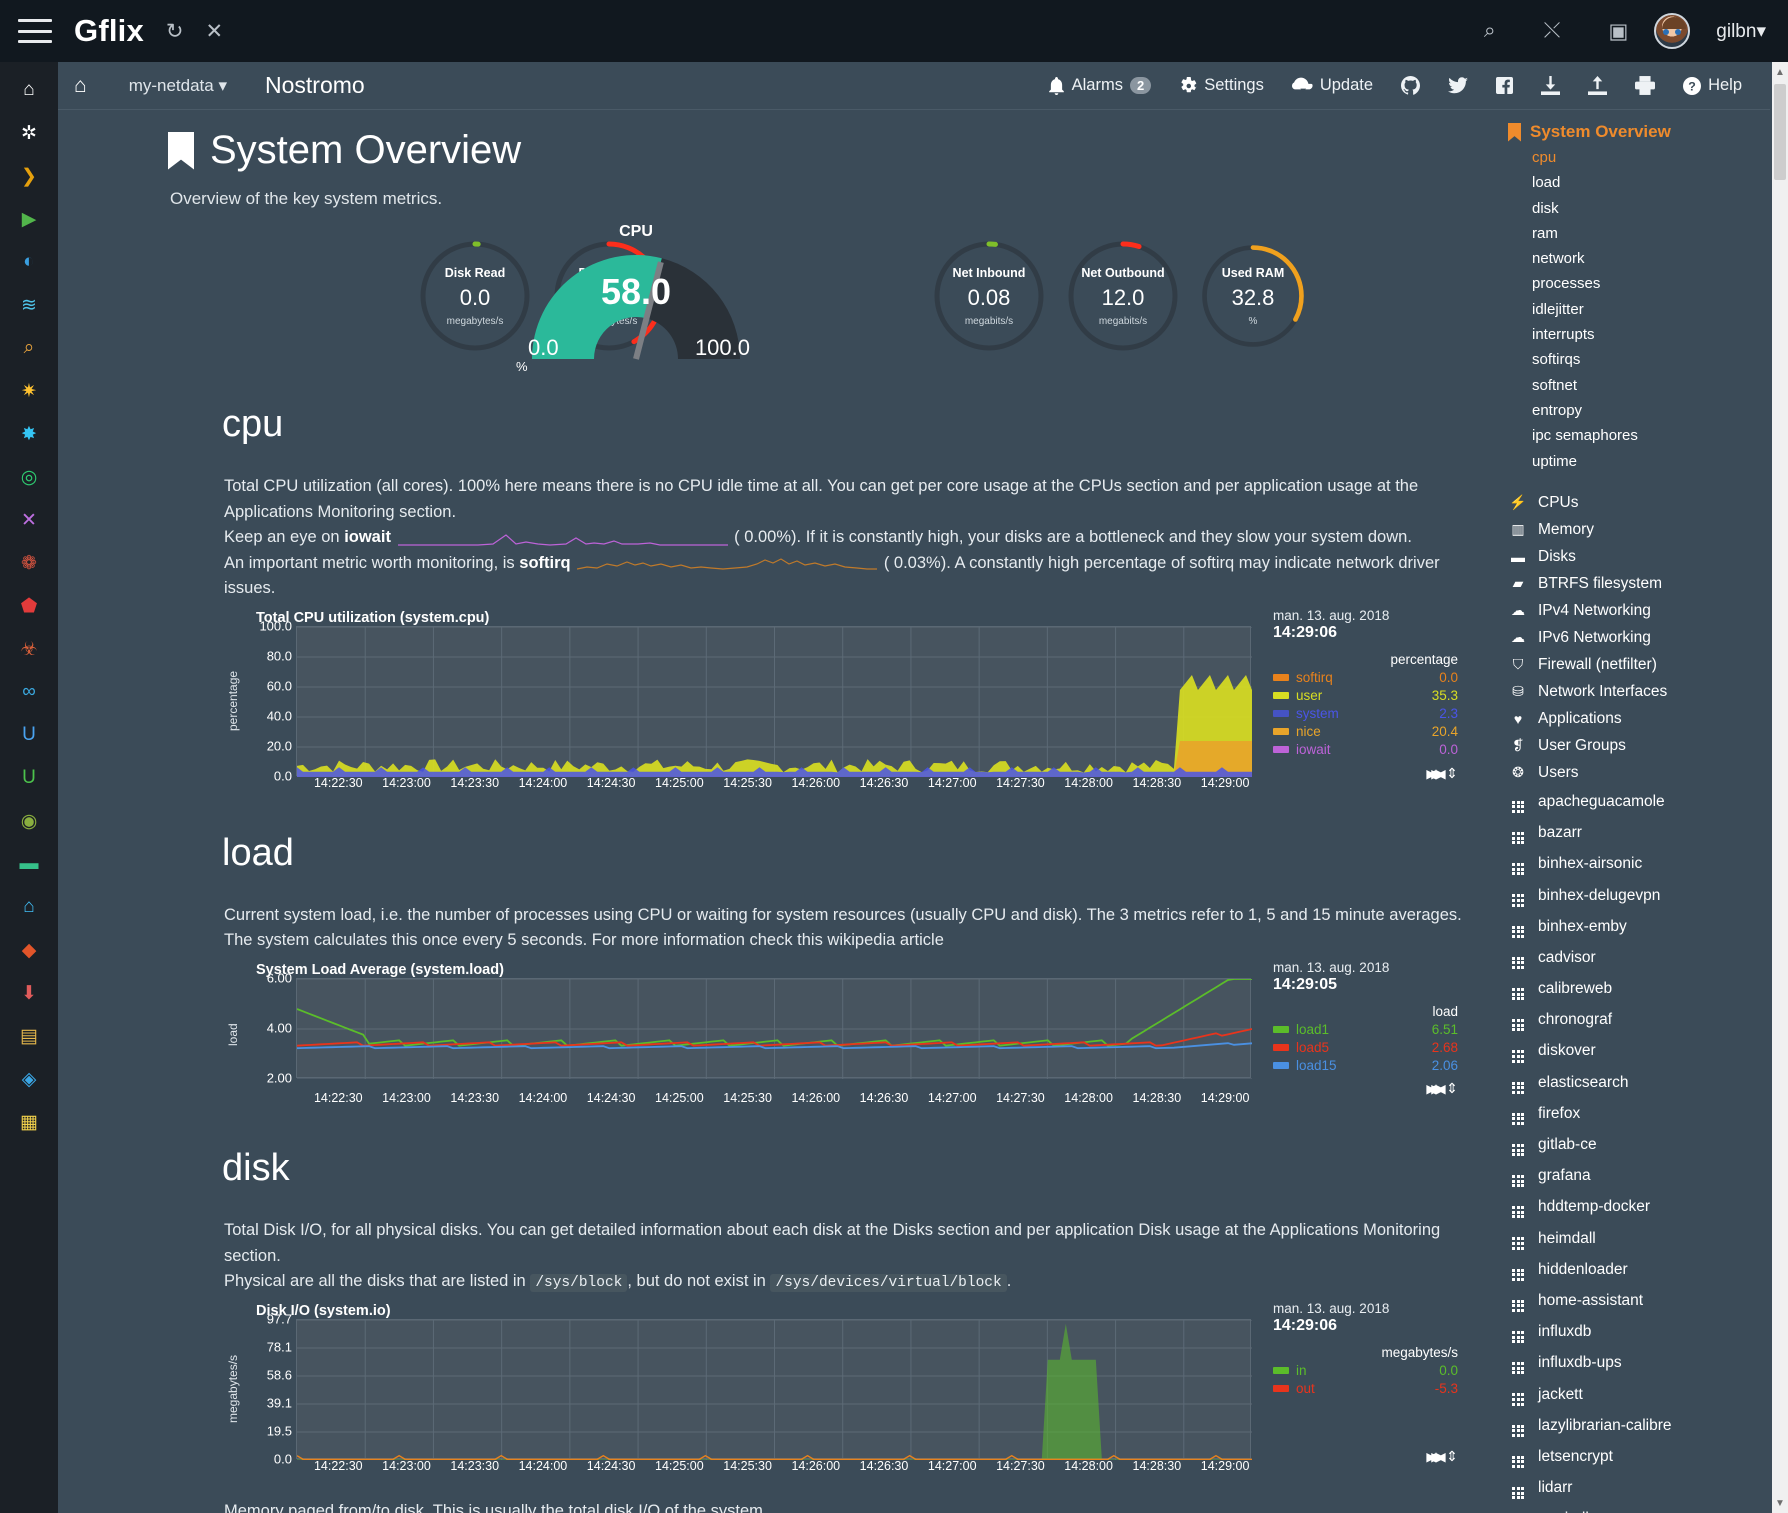 The image size is (1788, 1513). Describe the element at coordinates (1365, 1370) in the screenshot. I see `legend-row: in 0.0` at that location.